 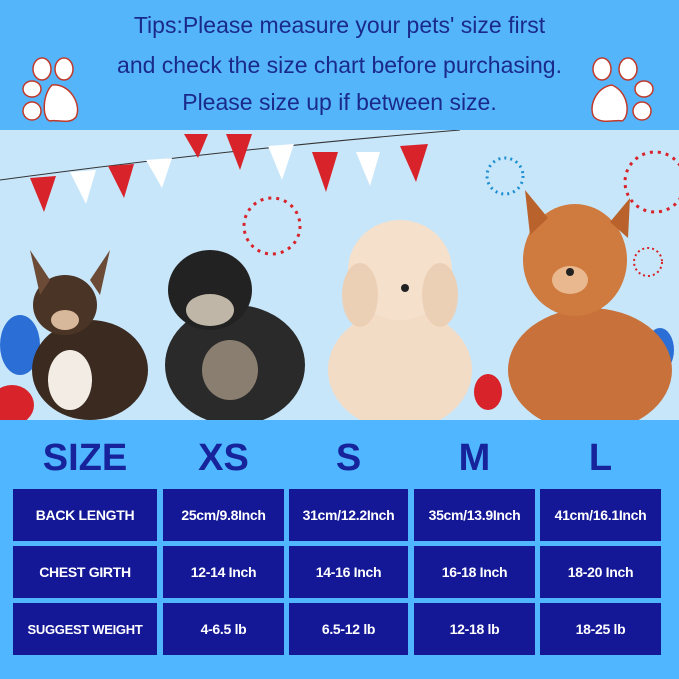 I want to click on bunting-flags, so click(x=229, y=173).